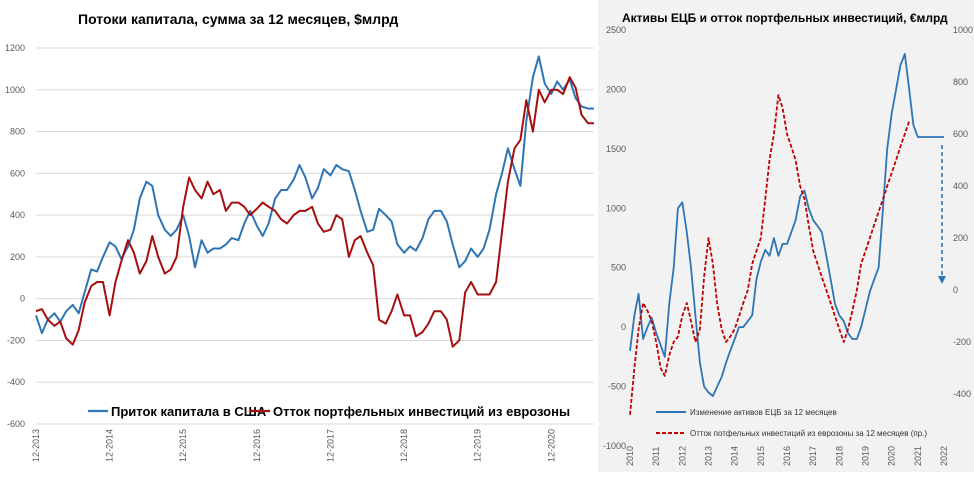 This screenshot has height=477, width=974. Describe the element at coordinates (15, 48) in the screenshot. I see `left-y-tick-1200: 1200` at that location.